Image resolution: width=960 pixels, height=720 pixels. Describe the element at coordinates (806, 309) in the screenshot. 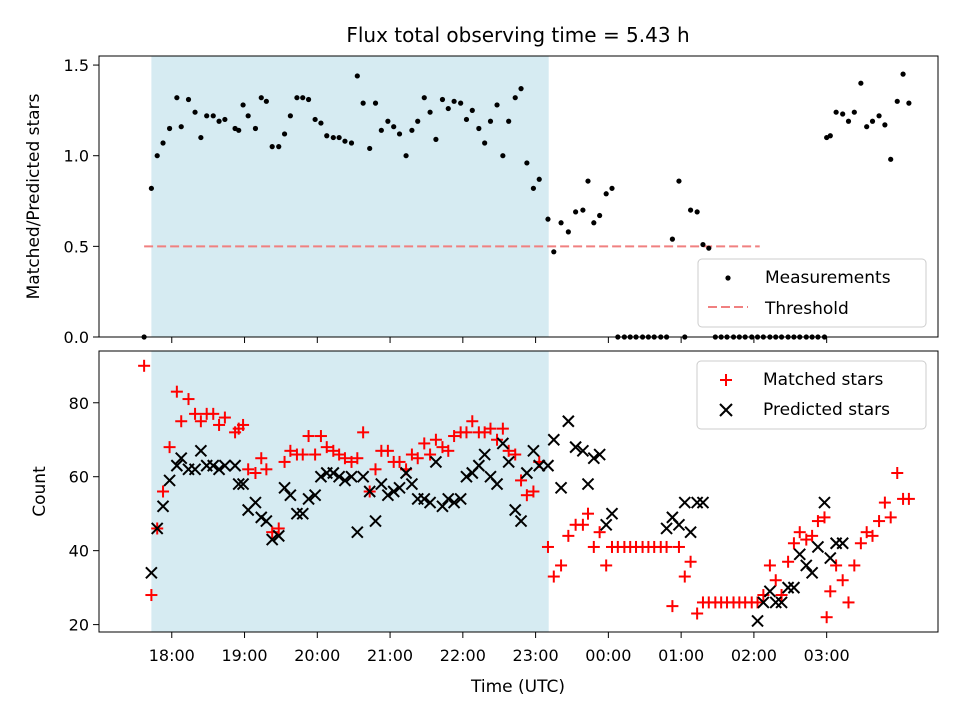

I see `legend-threshold-label: Threshold` at that location.